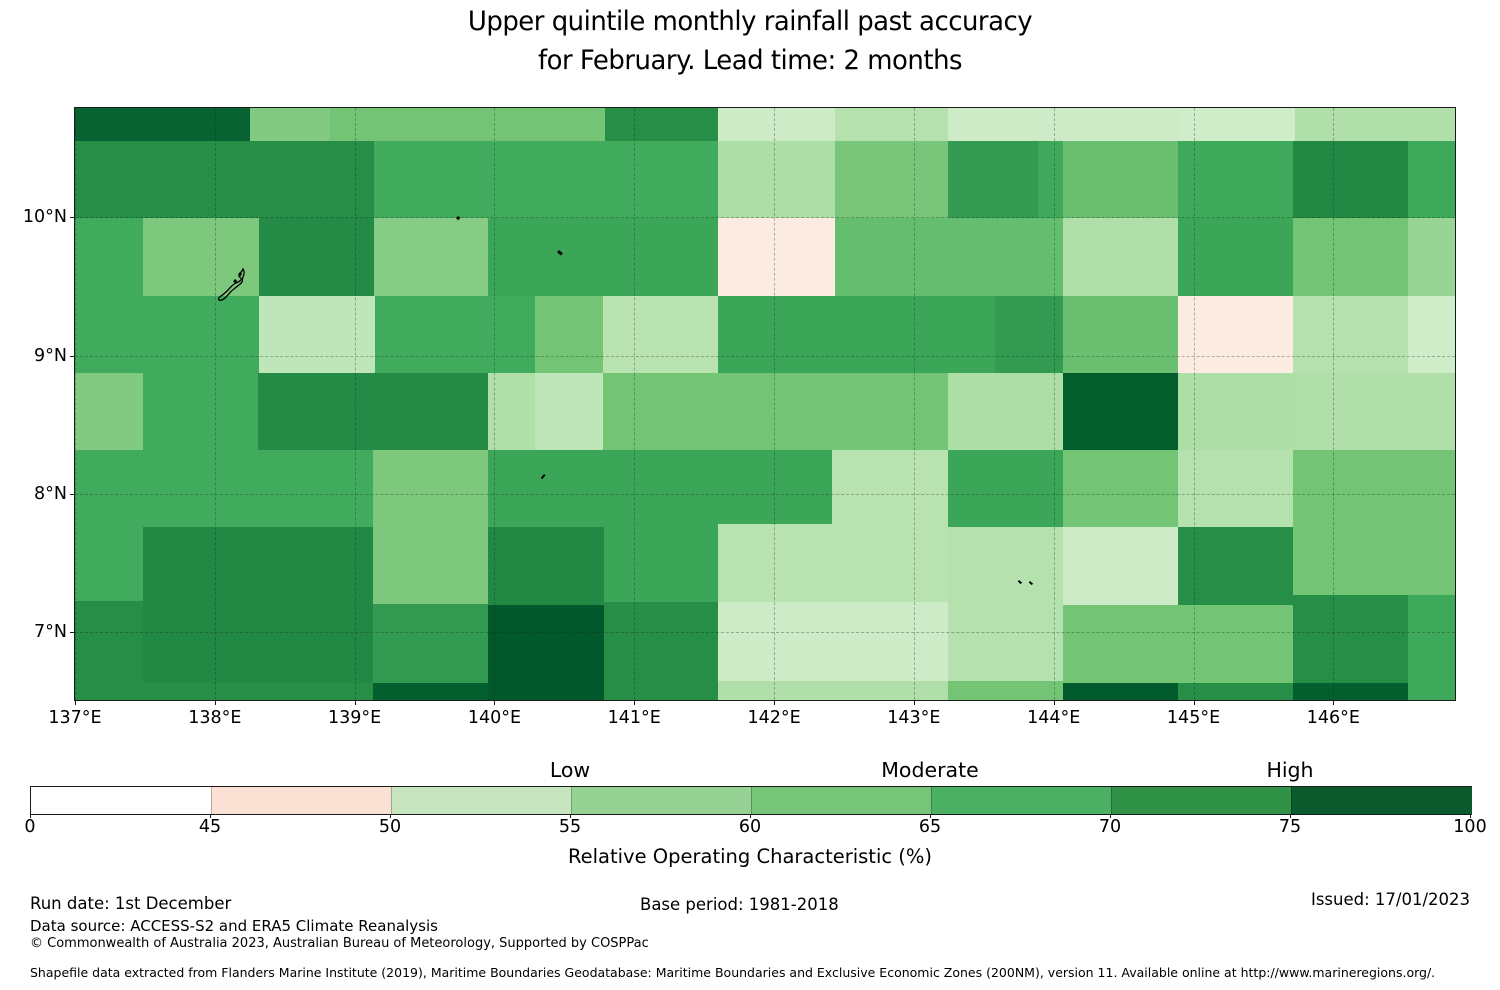  Describe the element at coordinates (390, 827) in the screenshot. I see `colorbar-tick-label: 50` at that location.